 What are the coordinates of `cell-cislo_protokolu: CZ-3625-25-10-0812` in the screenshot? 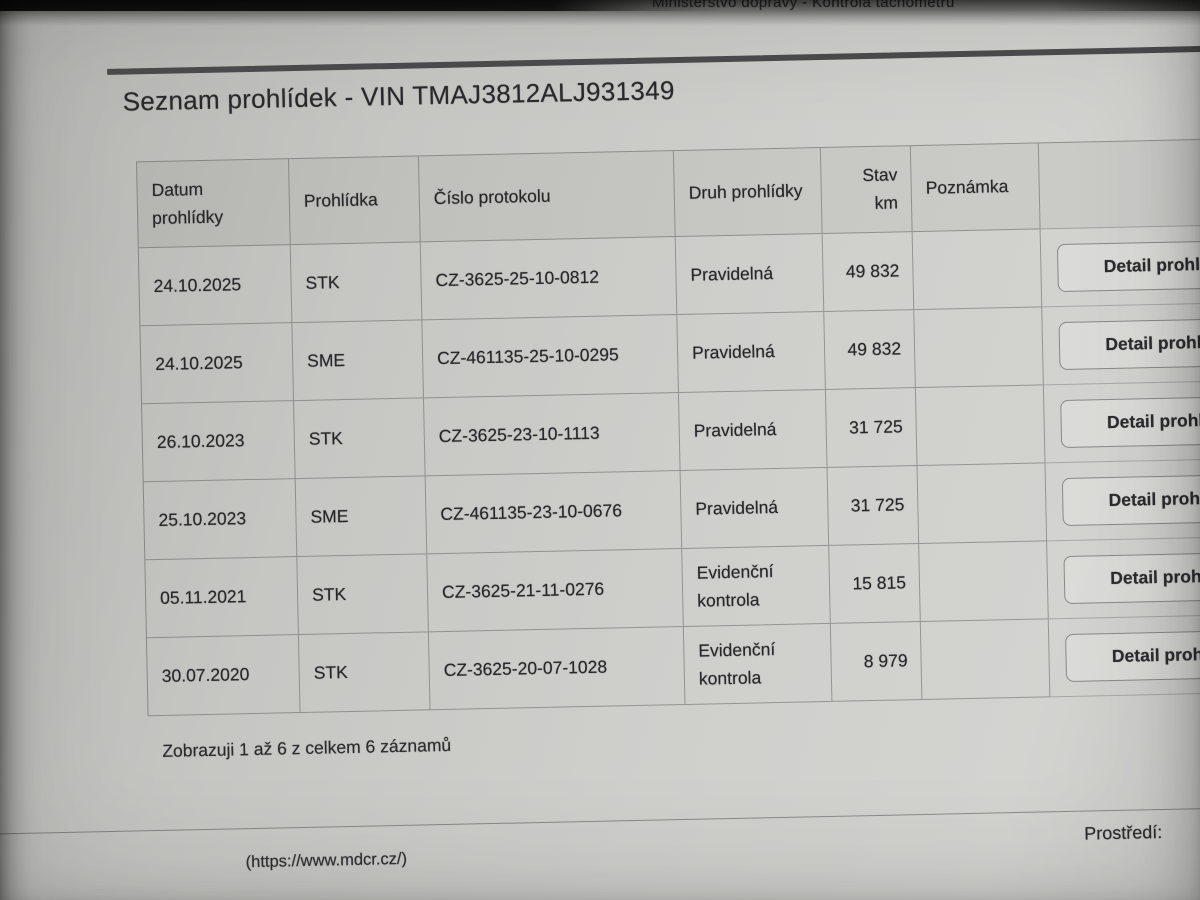 It's located at (549, 279).